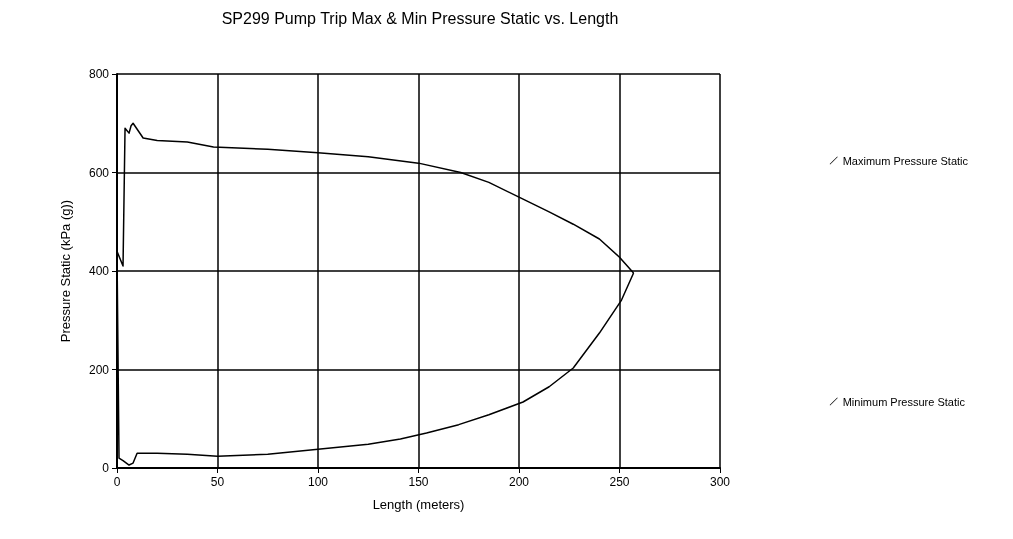 Image resolution: width=1013 pixels, height=539 pixels. What do you see at coordinates (905, 160) in the screenshot?
I see `legend-label: Maximum Pressure Static` at bounding box center [905, 160].